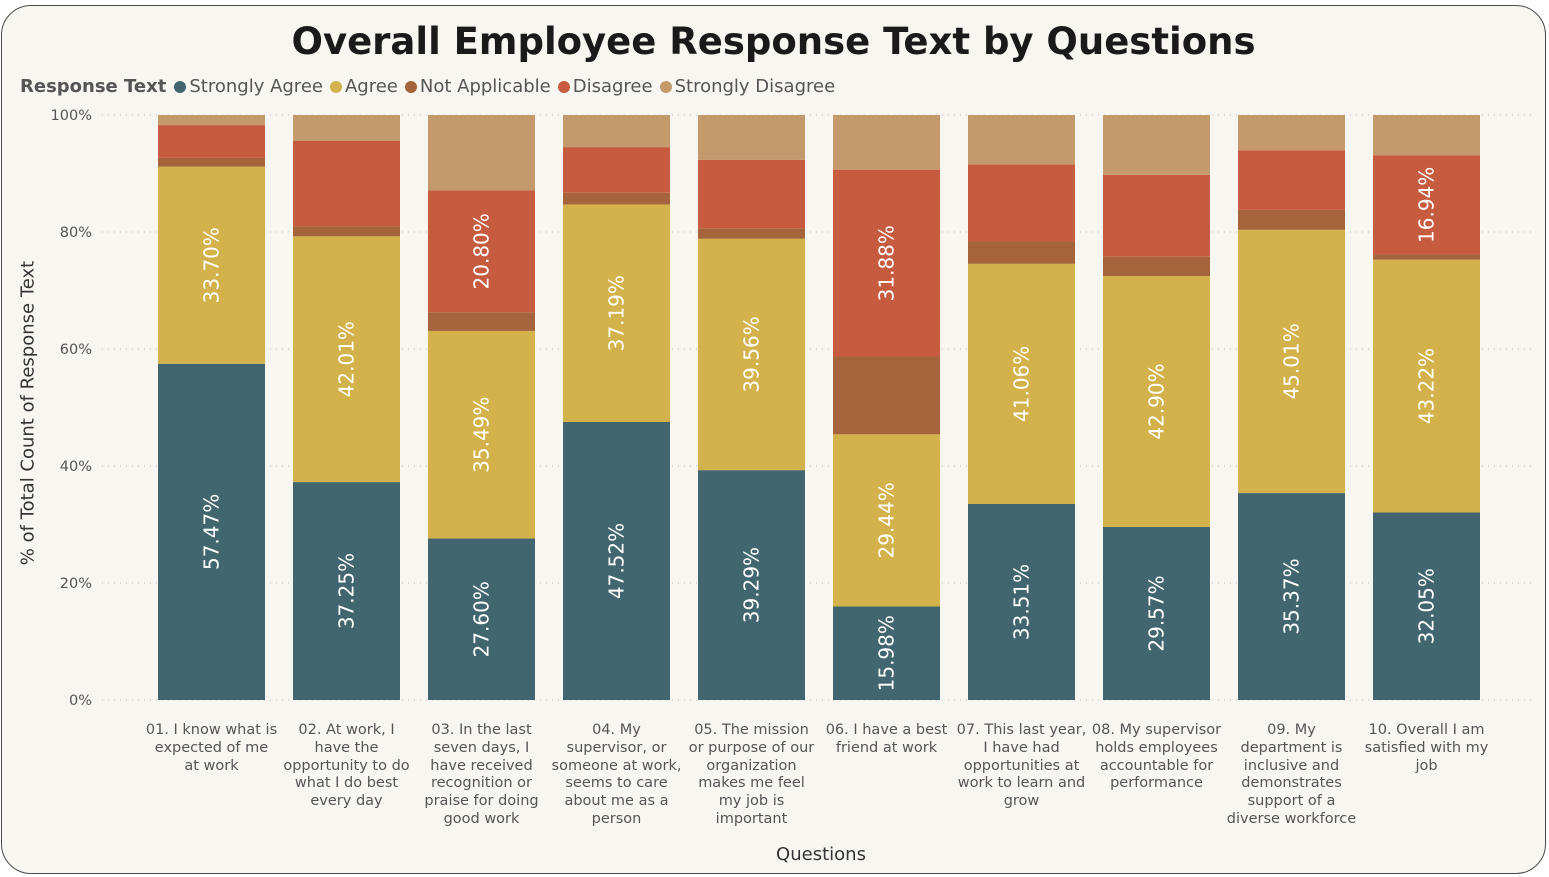 The height and width of the screenshot is (877, 1549). I want to click on data-label: 33.70%, so click(212, 265).